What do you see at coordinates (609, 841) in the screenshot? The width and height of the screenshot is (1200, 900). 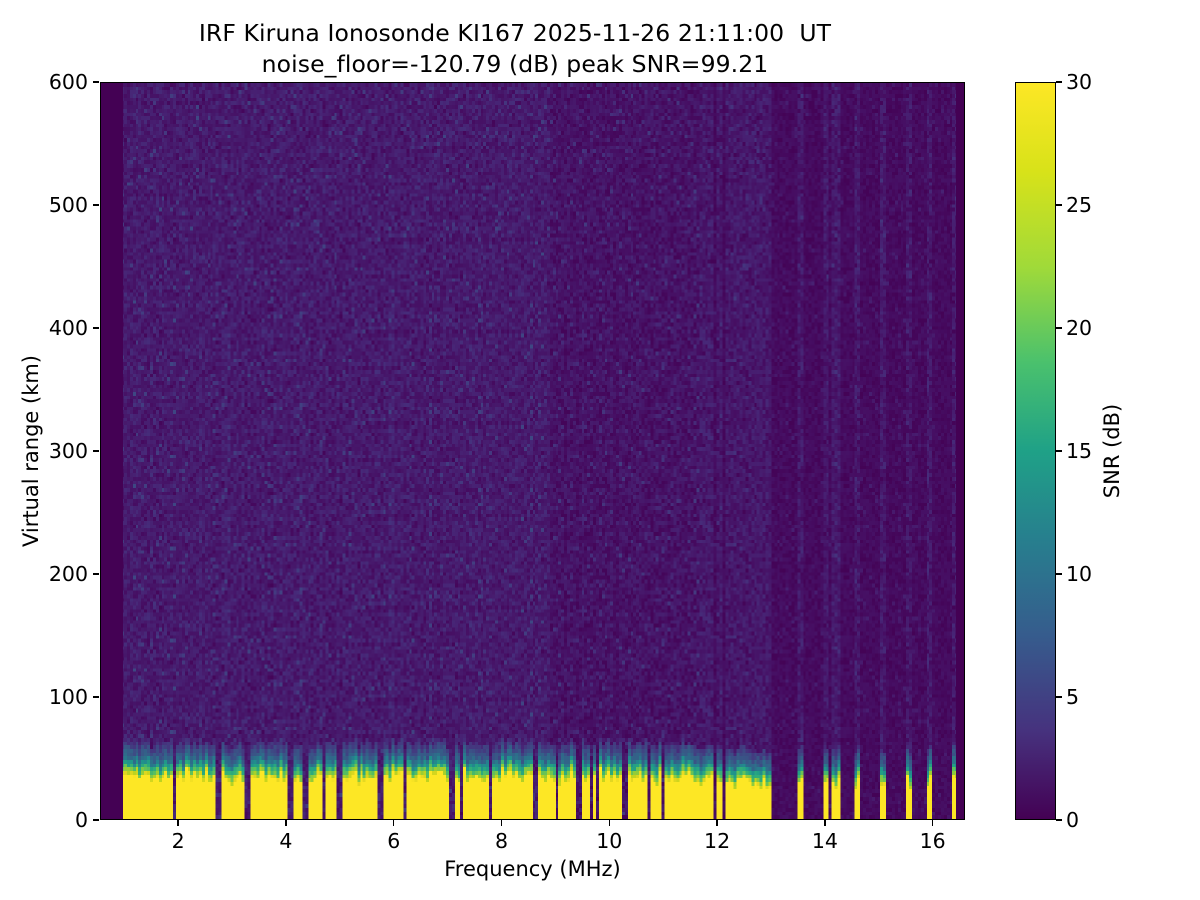 I see `x-tick-label: 10` at bounding box center [609, 841].